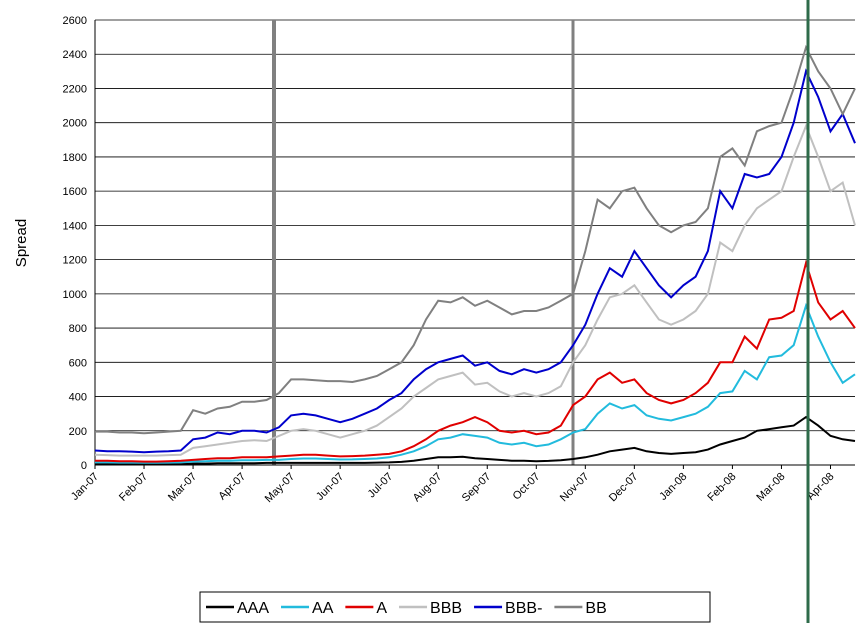 Image resolution: width=856 pixels, height=623 pixels. What do you see at coordinates (78, 329) in the screenshot?
I see `y-tick-label: 800` at bounding box center [78, 329].